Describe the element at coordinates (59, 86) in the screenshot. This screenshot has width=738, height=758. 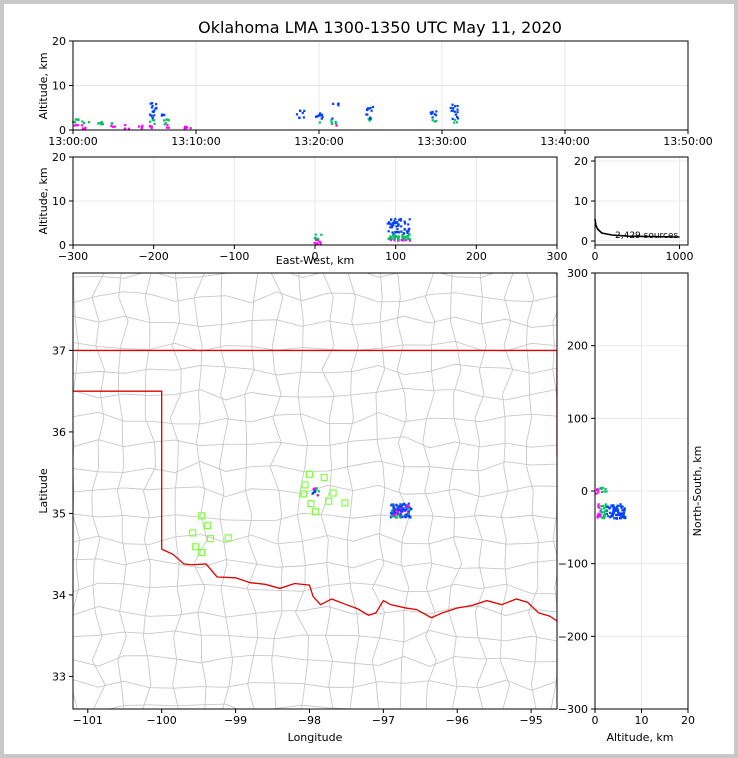
I see `time-ytick-label: 10` at that location.